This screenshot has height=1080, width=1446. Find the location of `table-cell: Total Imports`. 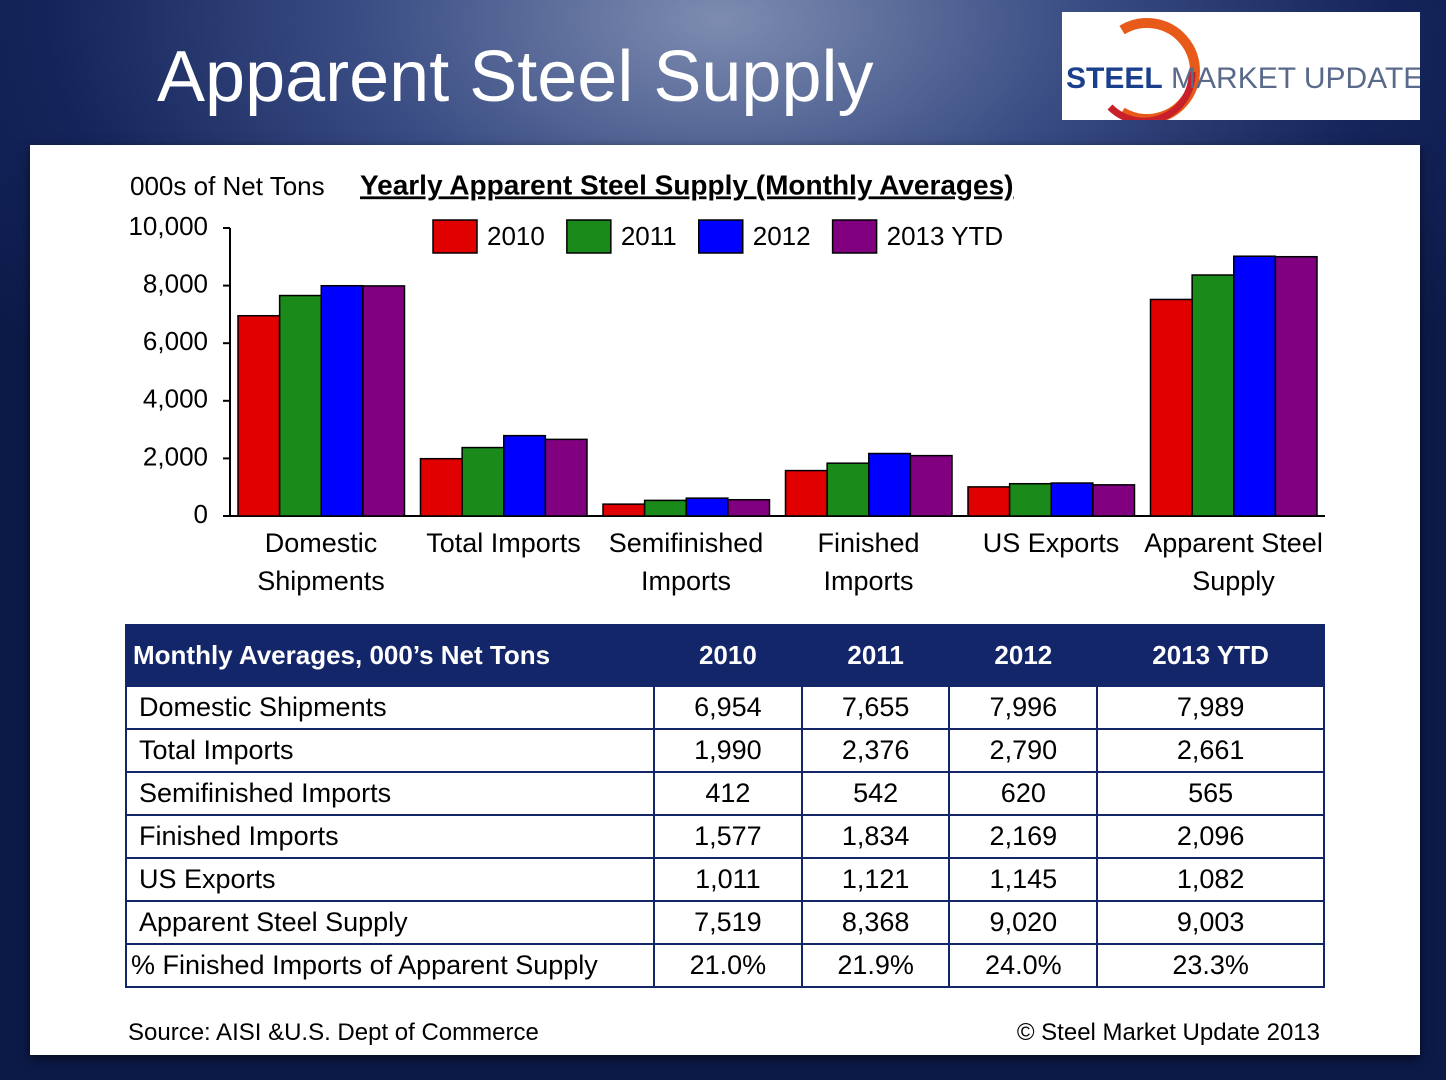

table-cell: Total Imports is located at coordinates (390, 750).